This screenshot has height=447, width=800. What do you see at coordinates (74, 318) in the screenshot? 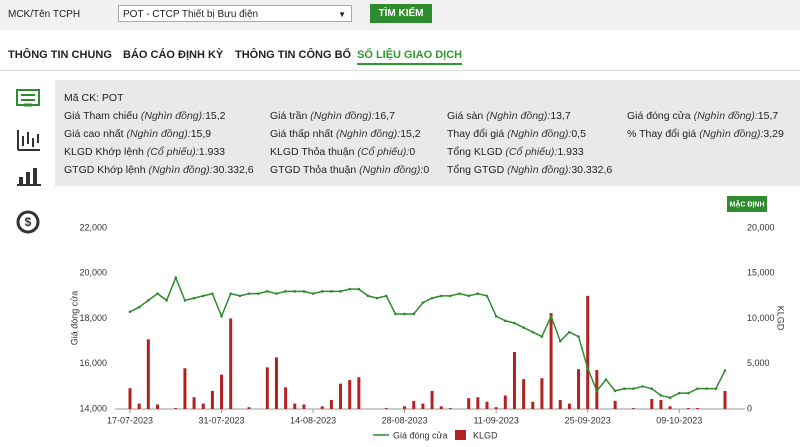
I see `y-axis-title: Giá đóng cửa` at bounding box center [74, 318].